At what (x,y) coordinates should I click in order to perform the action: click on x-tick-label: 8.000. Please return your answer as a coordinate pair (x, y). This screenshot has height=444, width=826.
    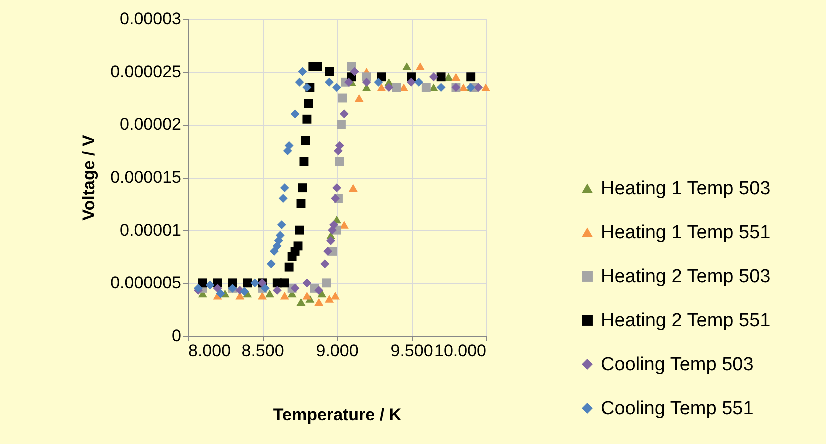
    Looking at the image, I should click on (210, 351).